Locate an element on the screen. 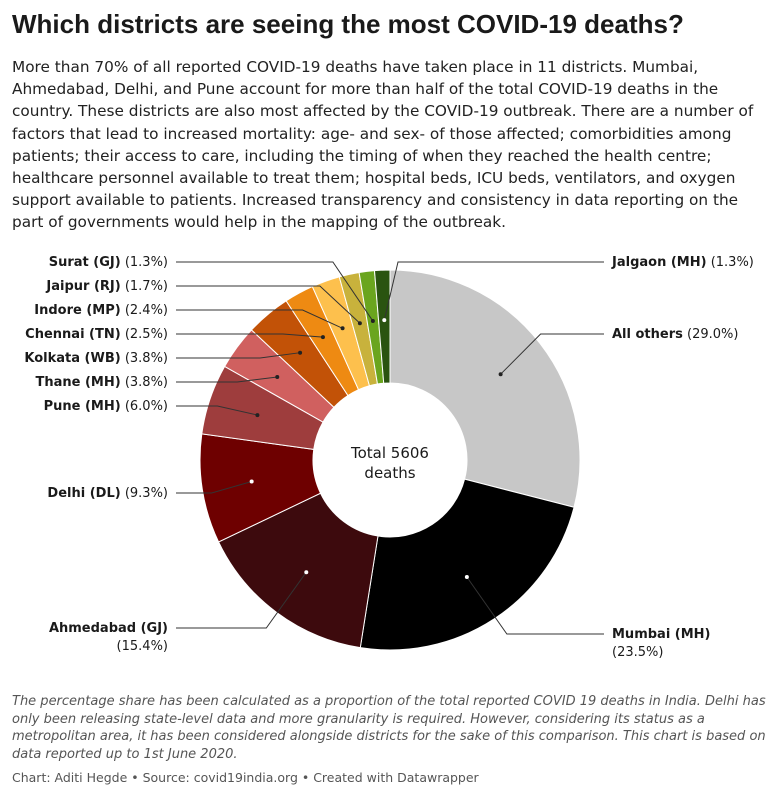 This screenshot has height=800, width=781. label-value-surat-gj: (1.3%) is located at coordinates (144, 262).